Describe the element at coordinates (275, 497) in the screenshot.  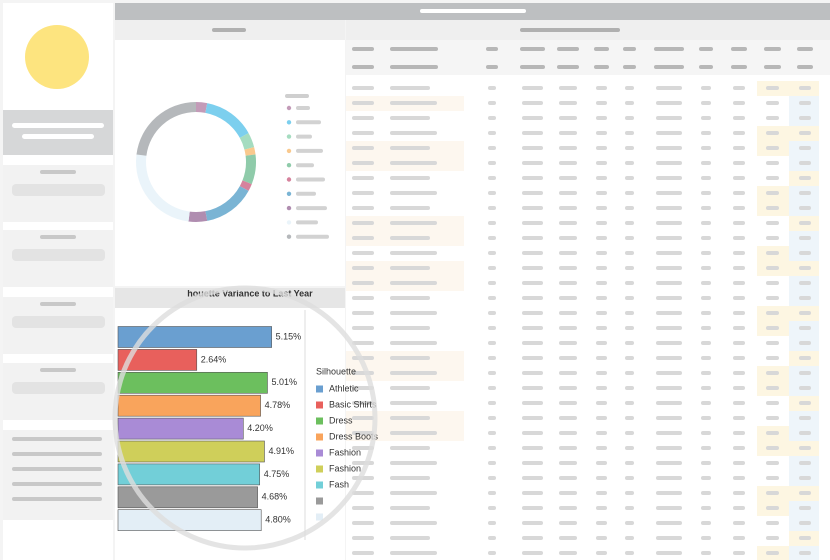
I see `data-label: 4.68%` at that location.